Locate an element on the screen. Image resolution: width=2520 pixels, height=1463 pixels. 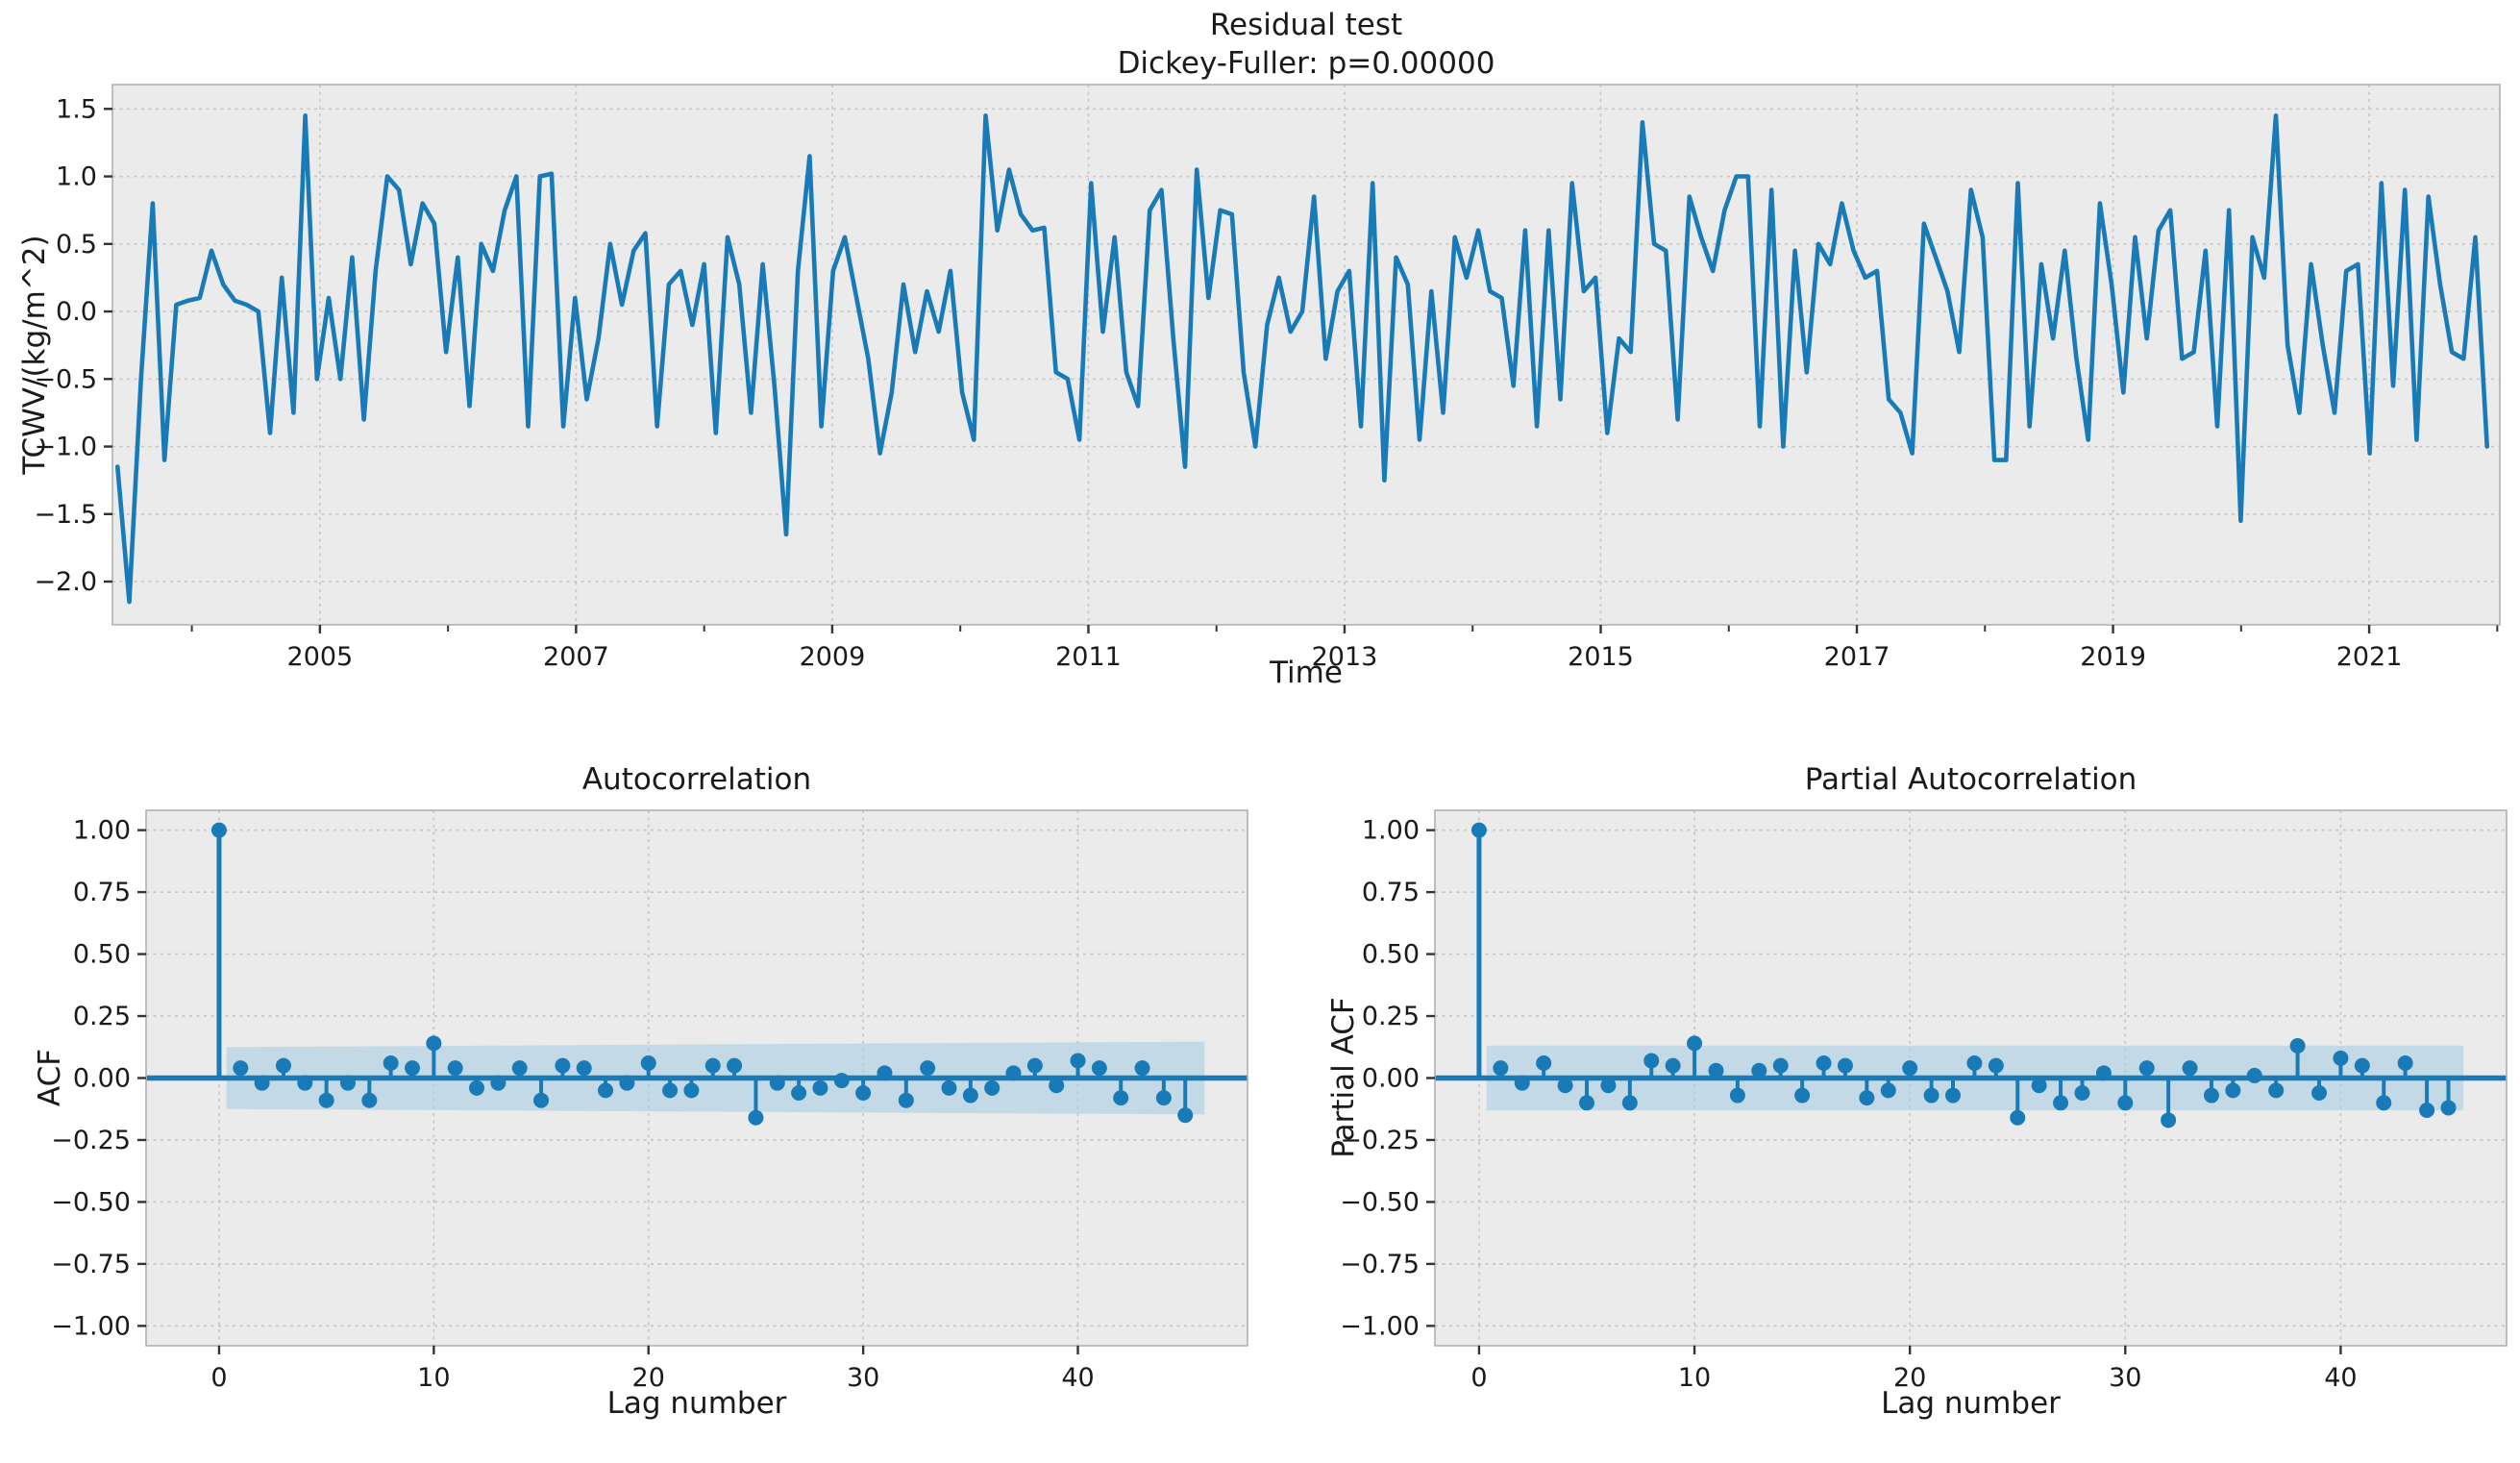
y-tick-label: −0.5 is located at coordinates (65, 379).